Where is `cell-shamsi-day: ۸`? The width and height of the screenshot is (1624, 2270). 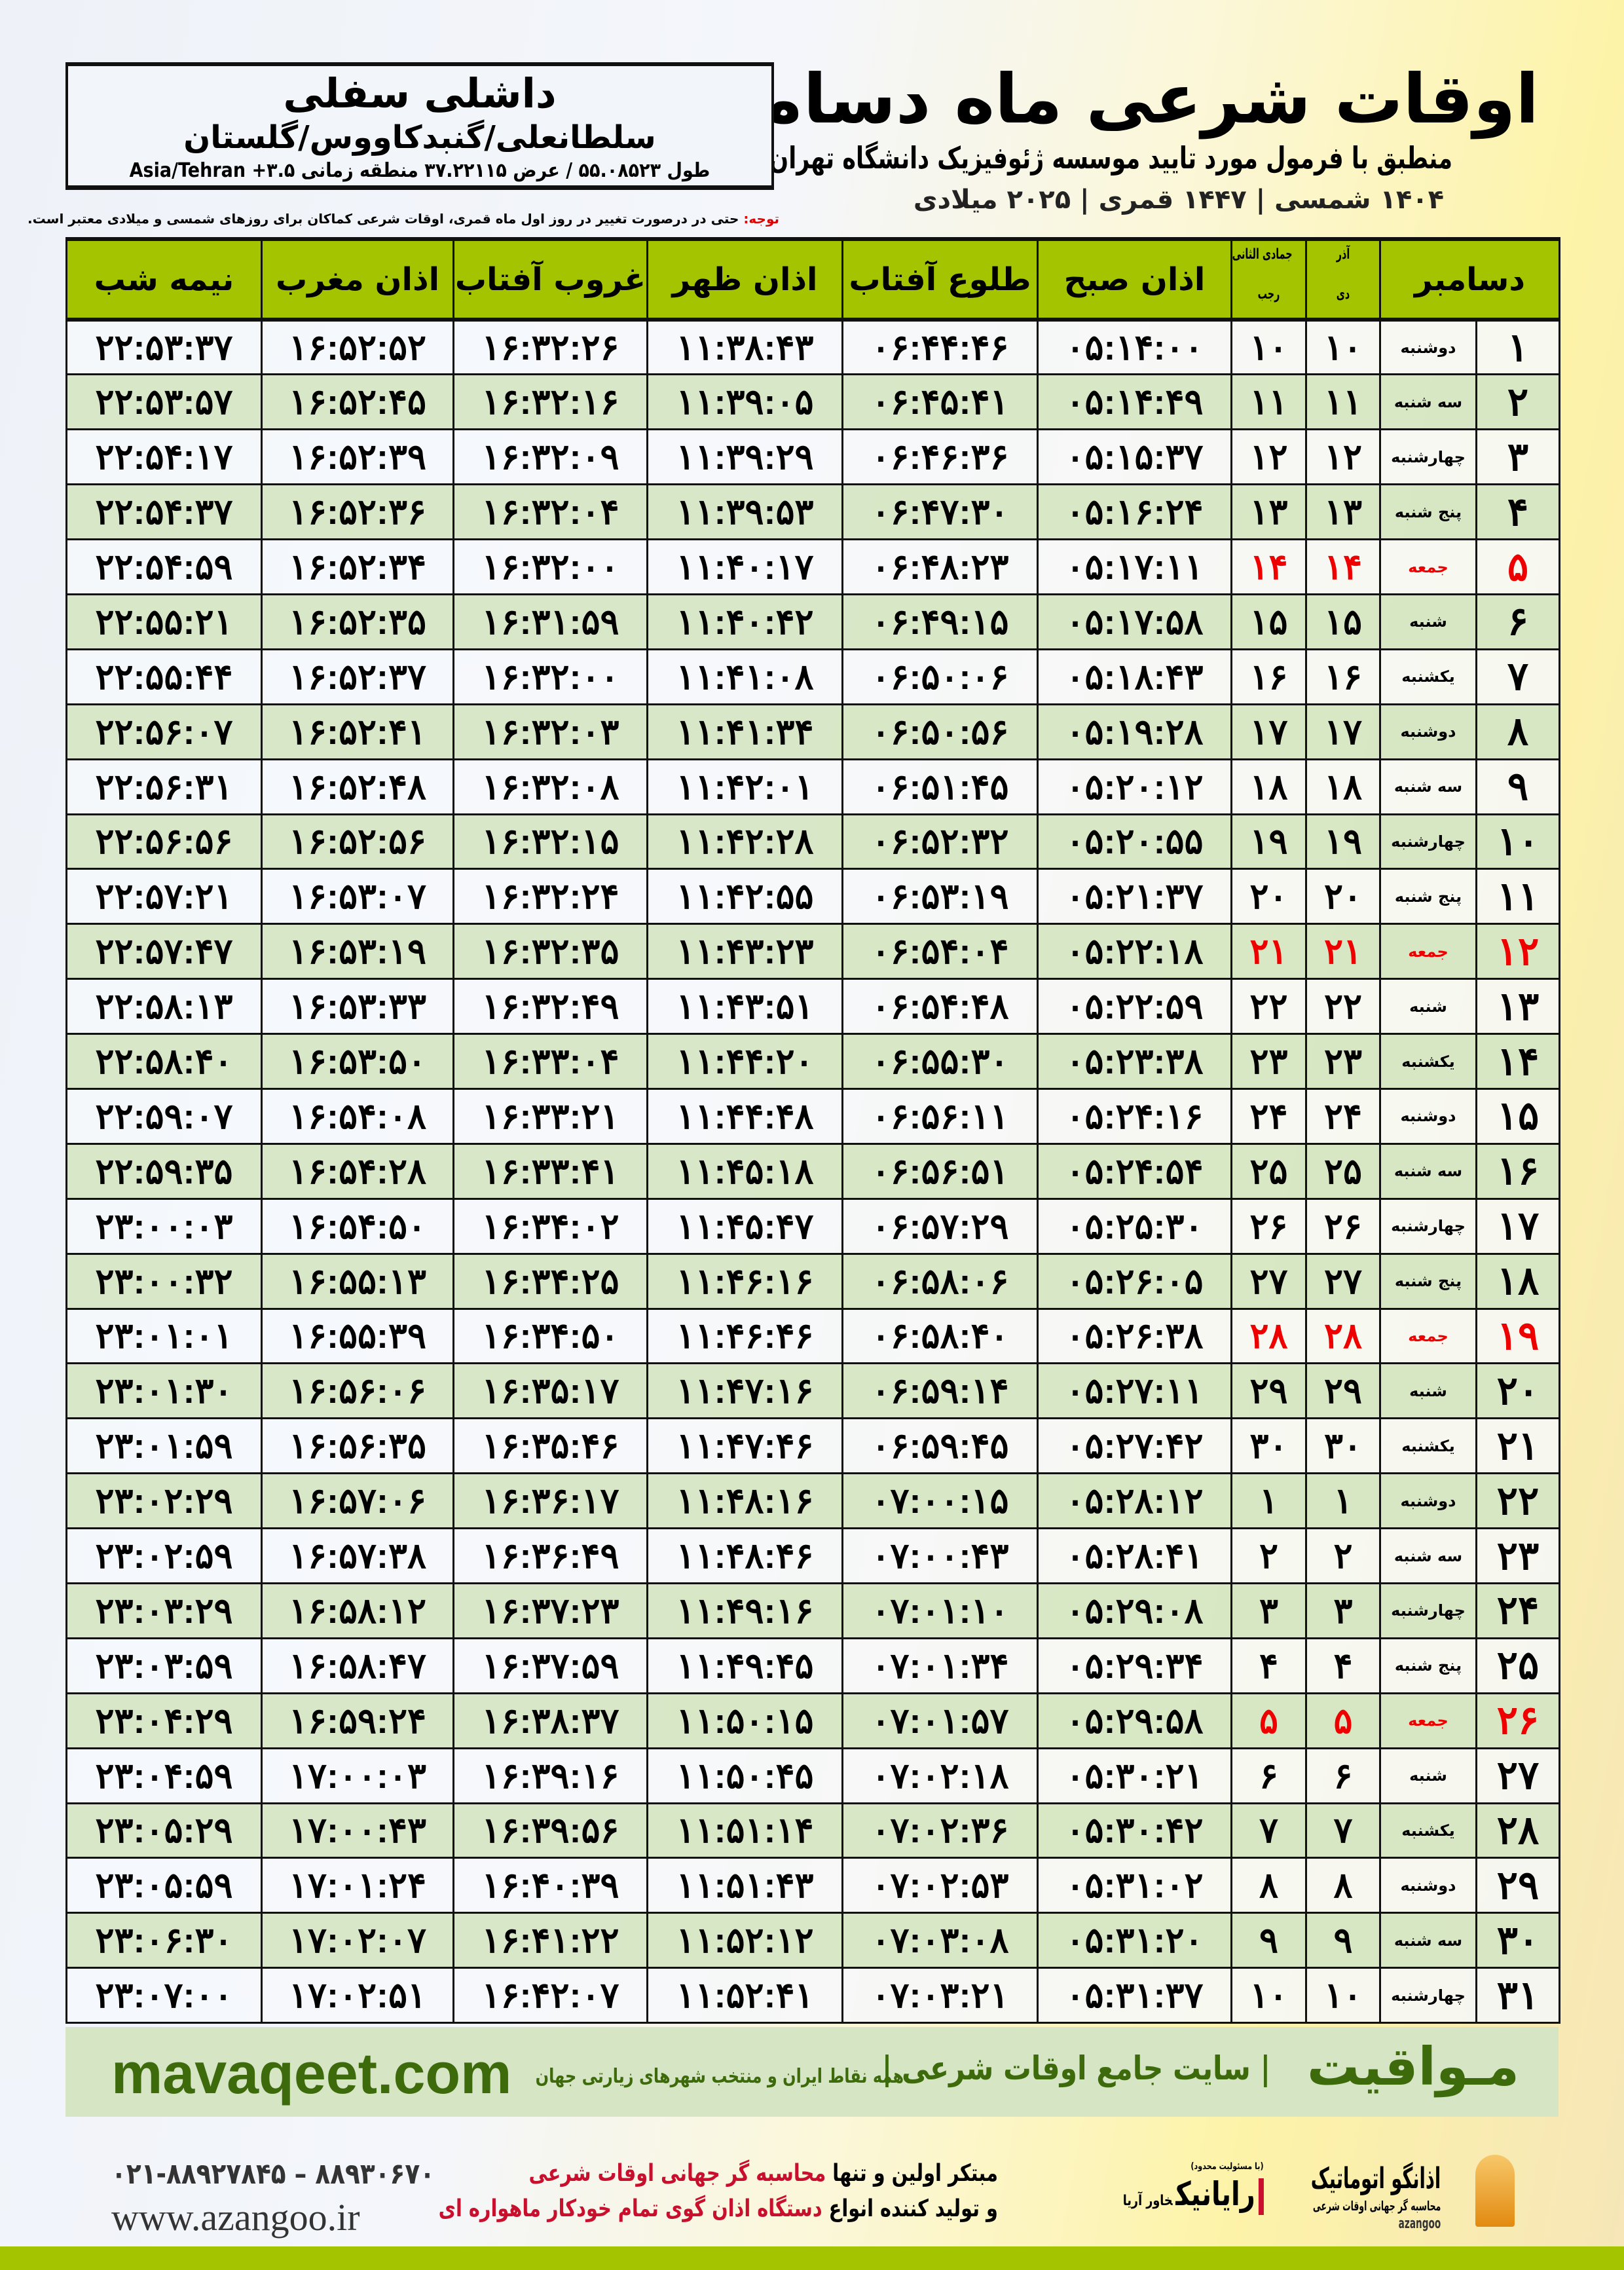
cell-shamsi-day: ۸ is located at coordinates (1343, 1885).